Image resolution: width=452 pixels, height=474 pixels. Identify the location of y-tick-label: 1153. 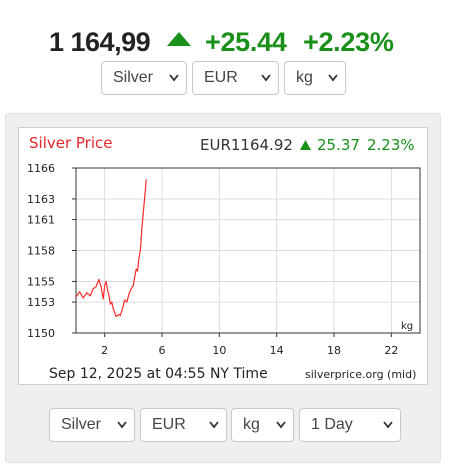
(41, 302).